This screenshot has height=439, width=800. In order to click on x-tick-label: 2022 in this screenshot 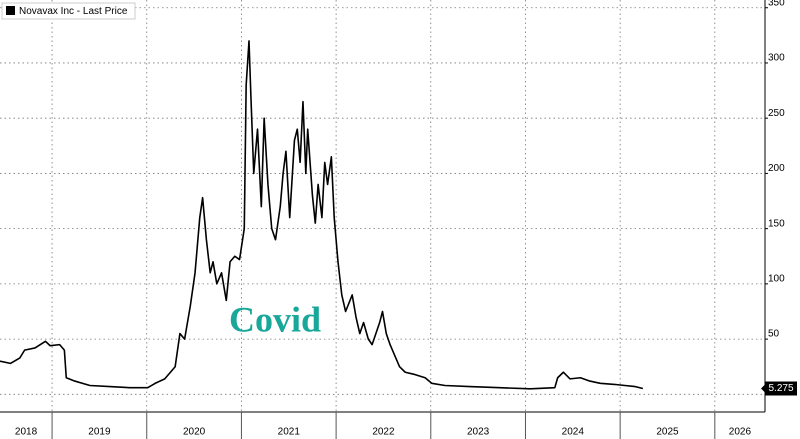, I will do `click(383, 432)`.